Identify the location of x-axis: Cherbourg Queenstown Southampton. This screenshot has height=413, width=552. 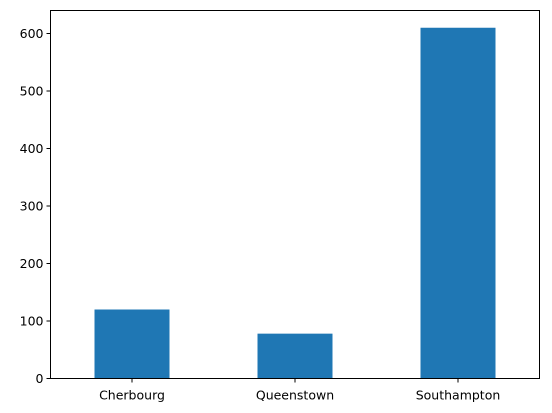
(300, 390).